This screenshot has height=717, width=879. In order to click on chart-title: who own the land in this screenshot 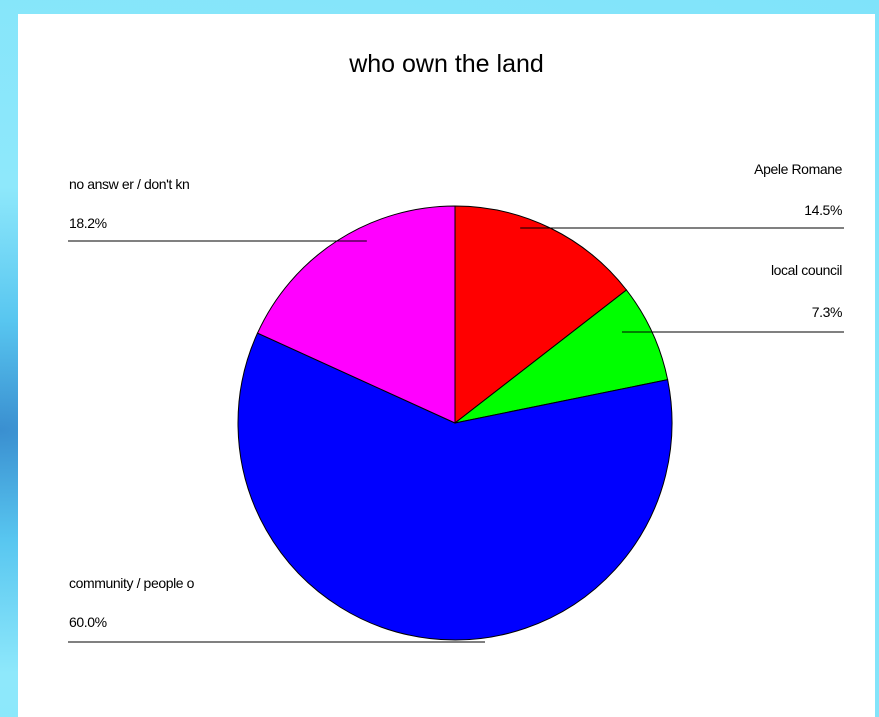, I will do `click(446, 64)`.